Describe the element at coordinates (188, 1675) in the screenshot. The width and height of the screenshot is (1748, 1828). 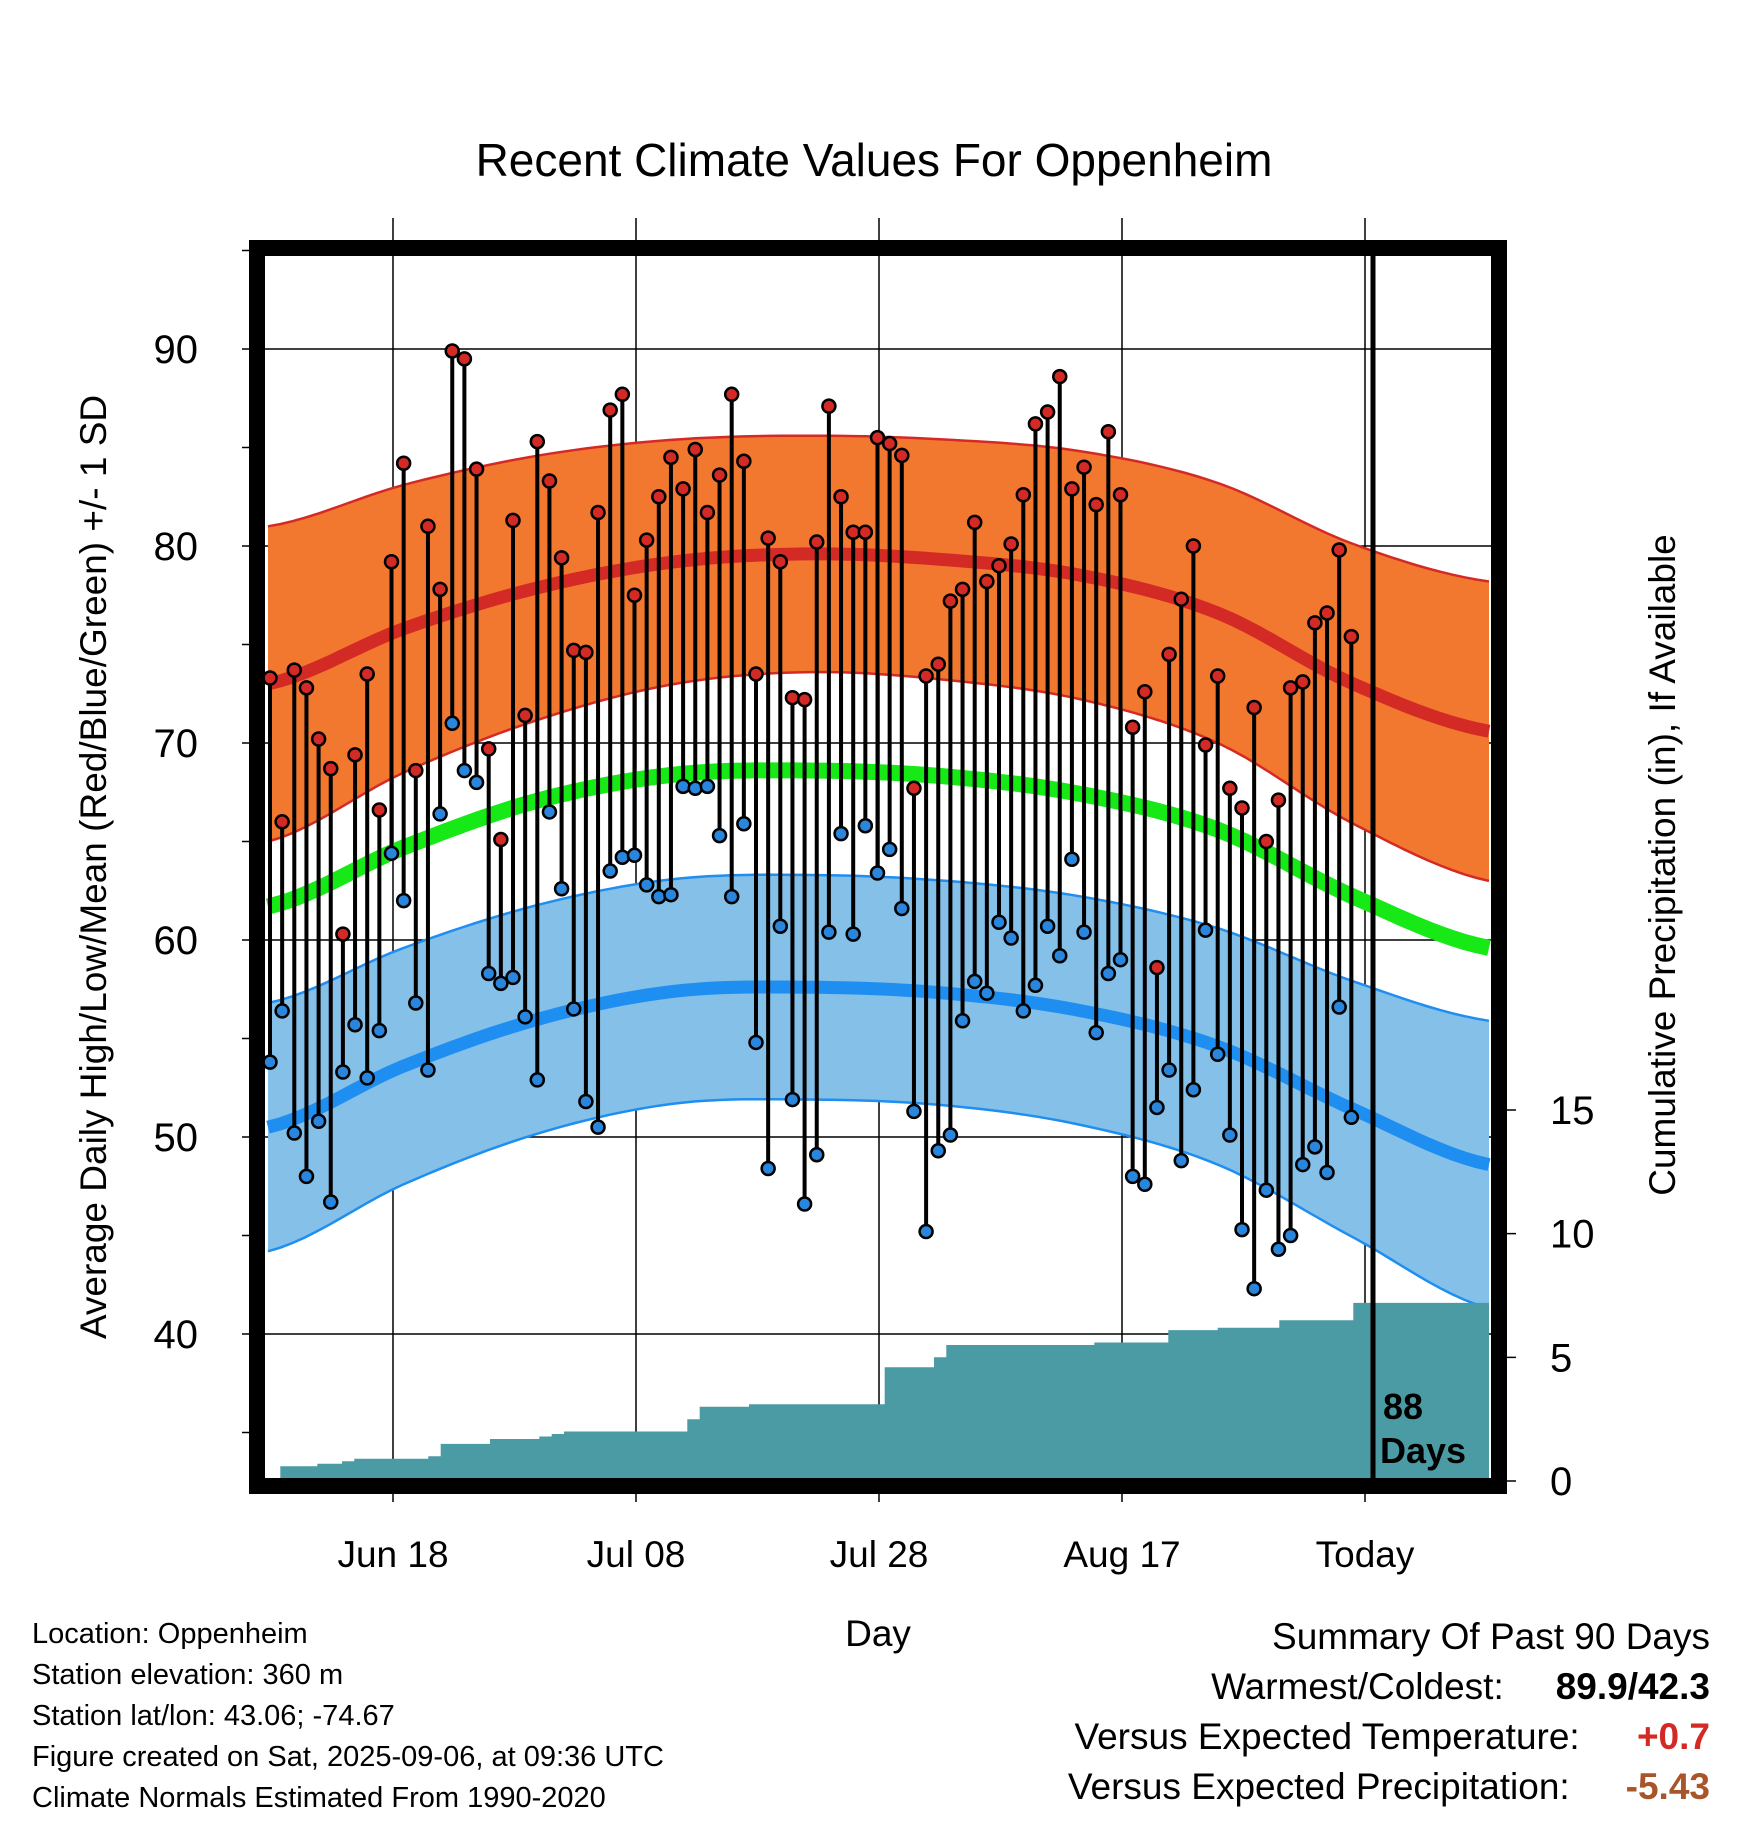
I see `elevation-text: Station elevation: 360 m` at that location.